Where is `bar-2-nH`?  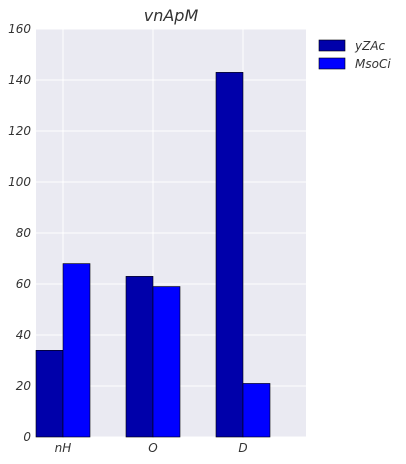
bar-2-nH is located at coordinates (76, 350).